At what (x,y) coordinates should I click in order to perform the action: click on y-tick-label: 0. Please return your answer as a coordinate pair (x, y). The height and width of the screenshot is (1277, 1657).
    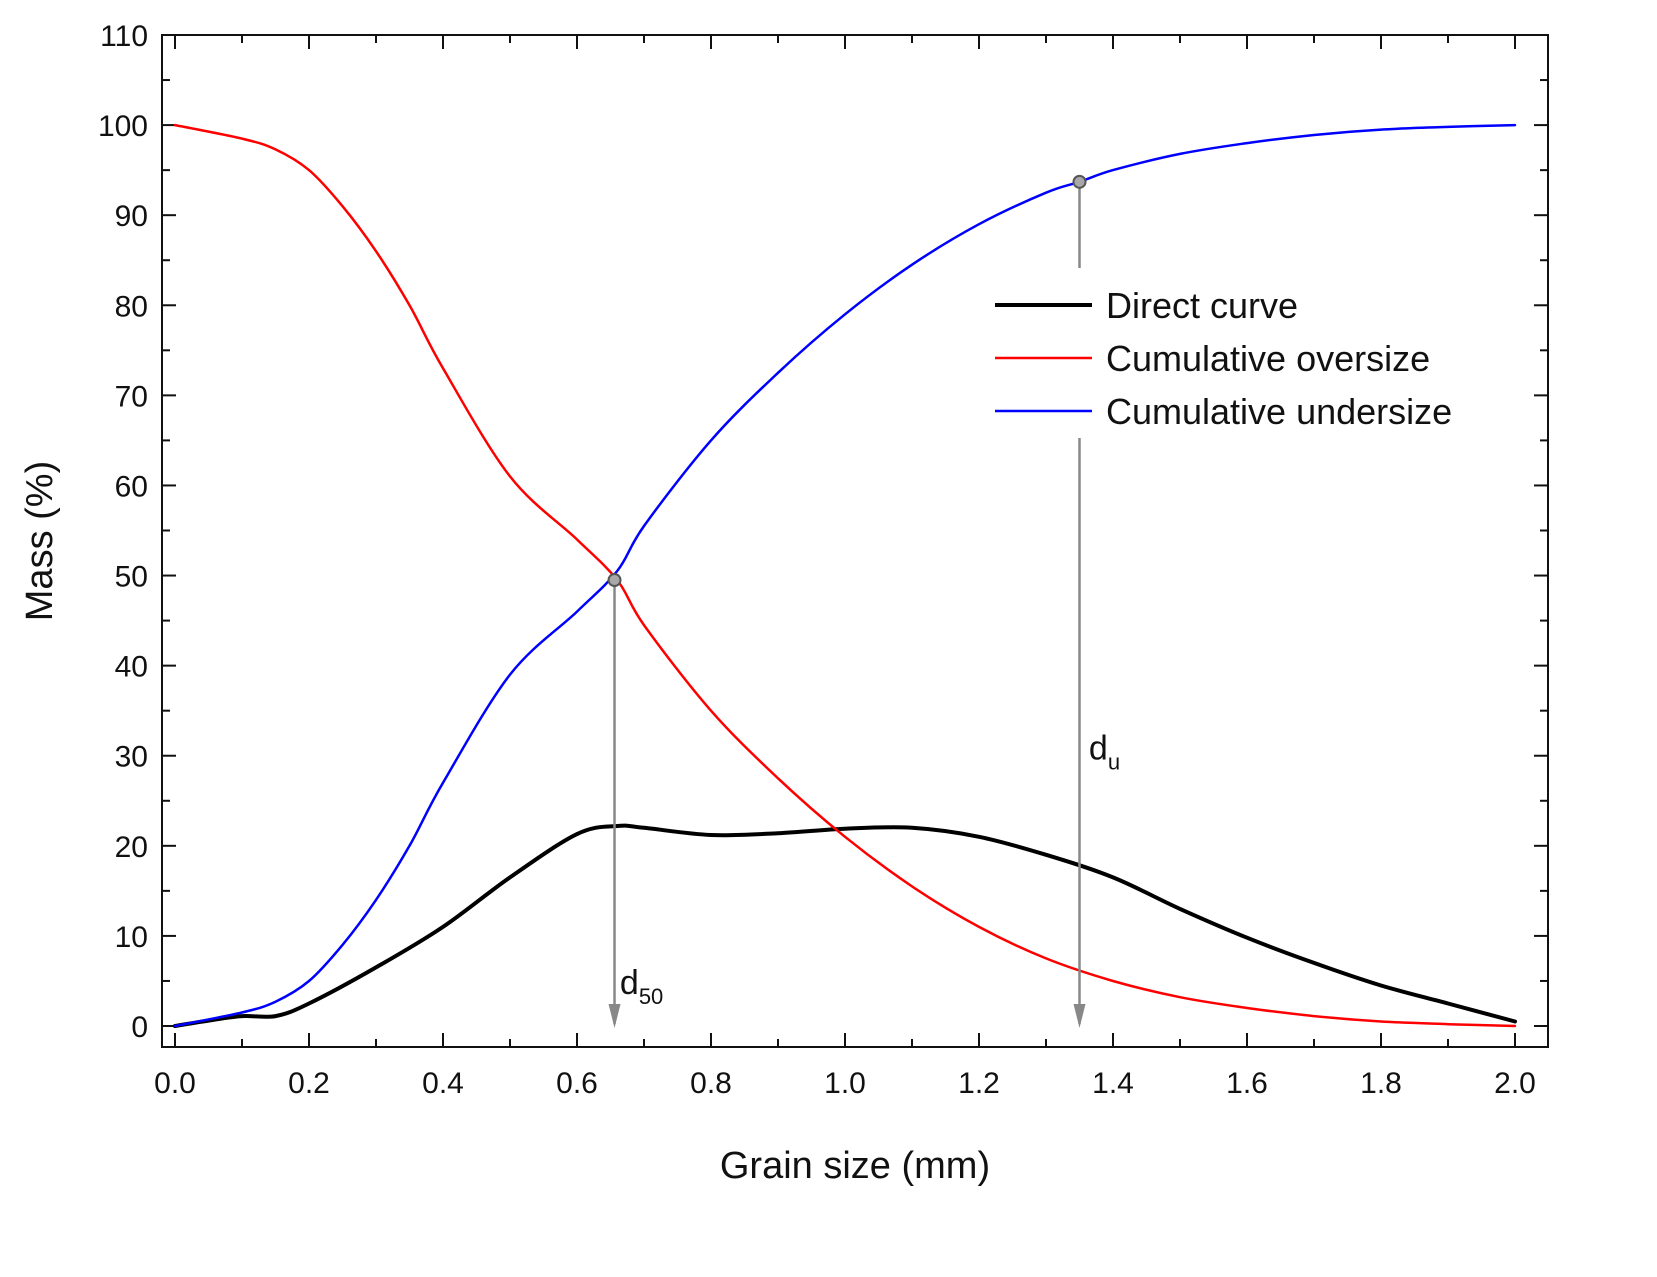
    Looking at the image, I should click on (139, 1027).